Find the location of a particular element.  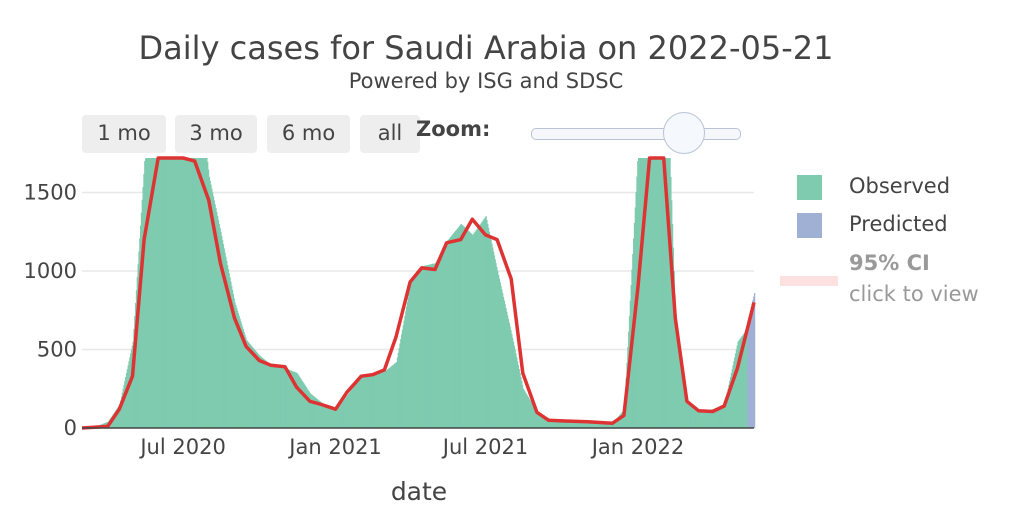

range-button-1mo: 1 mo is located at coordinates (124, 134).